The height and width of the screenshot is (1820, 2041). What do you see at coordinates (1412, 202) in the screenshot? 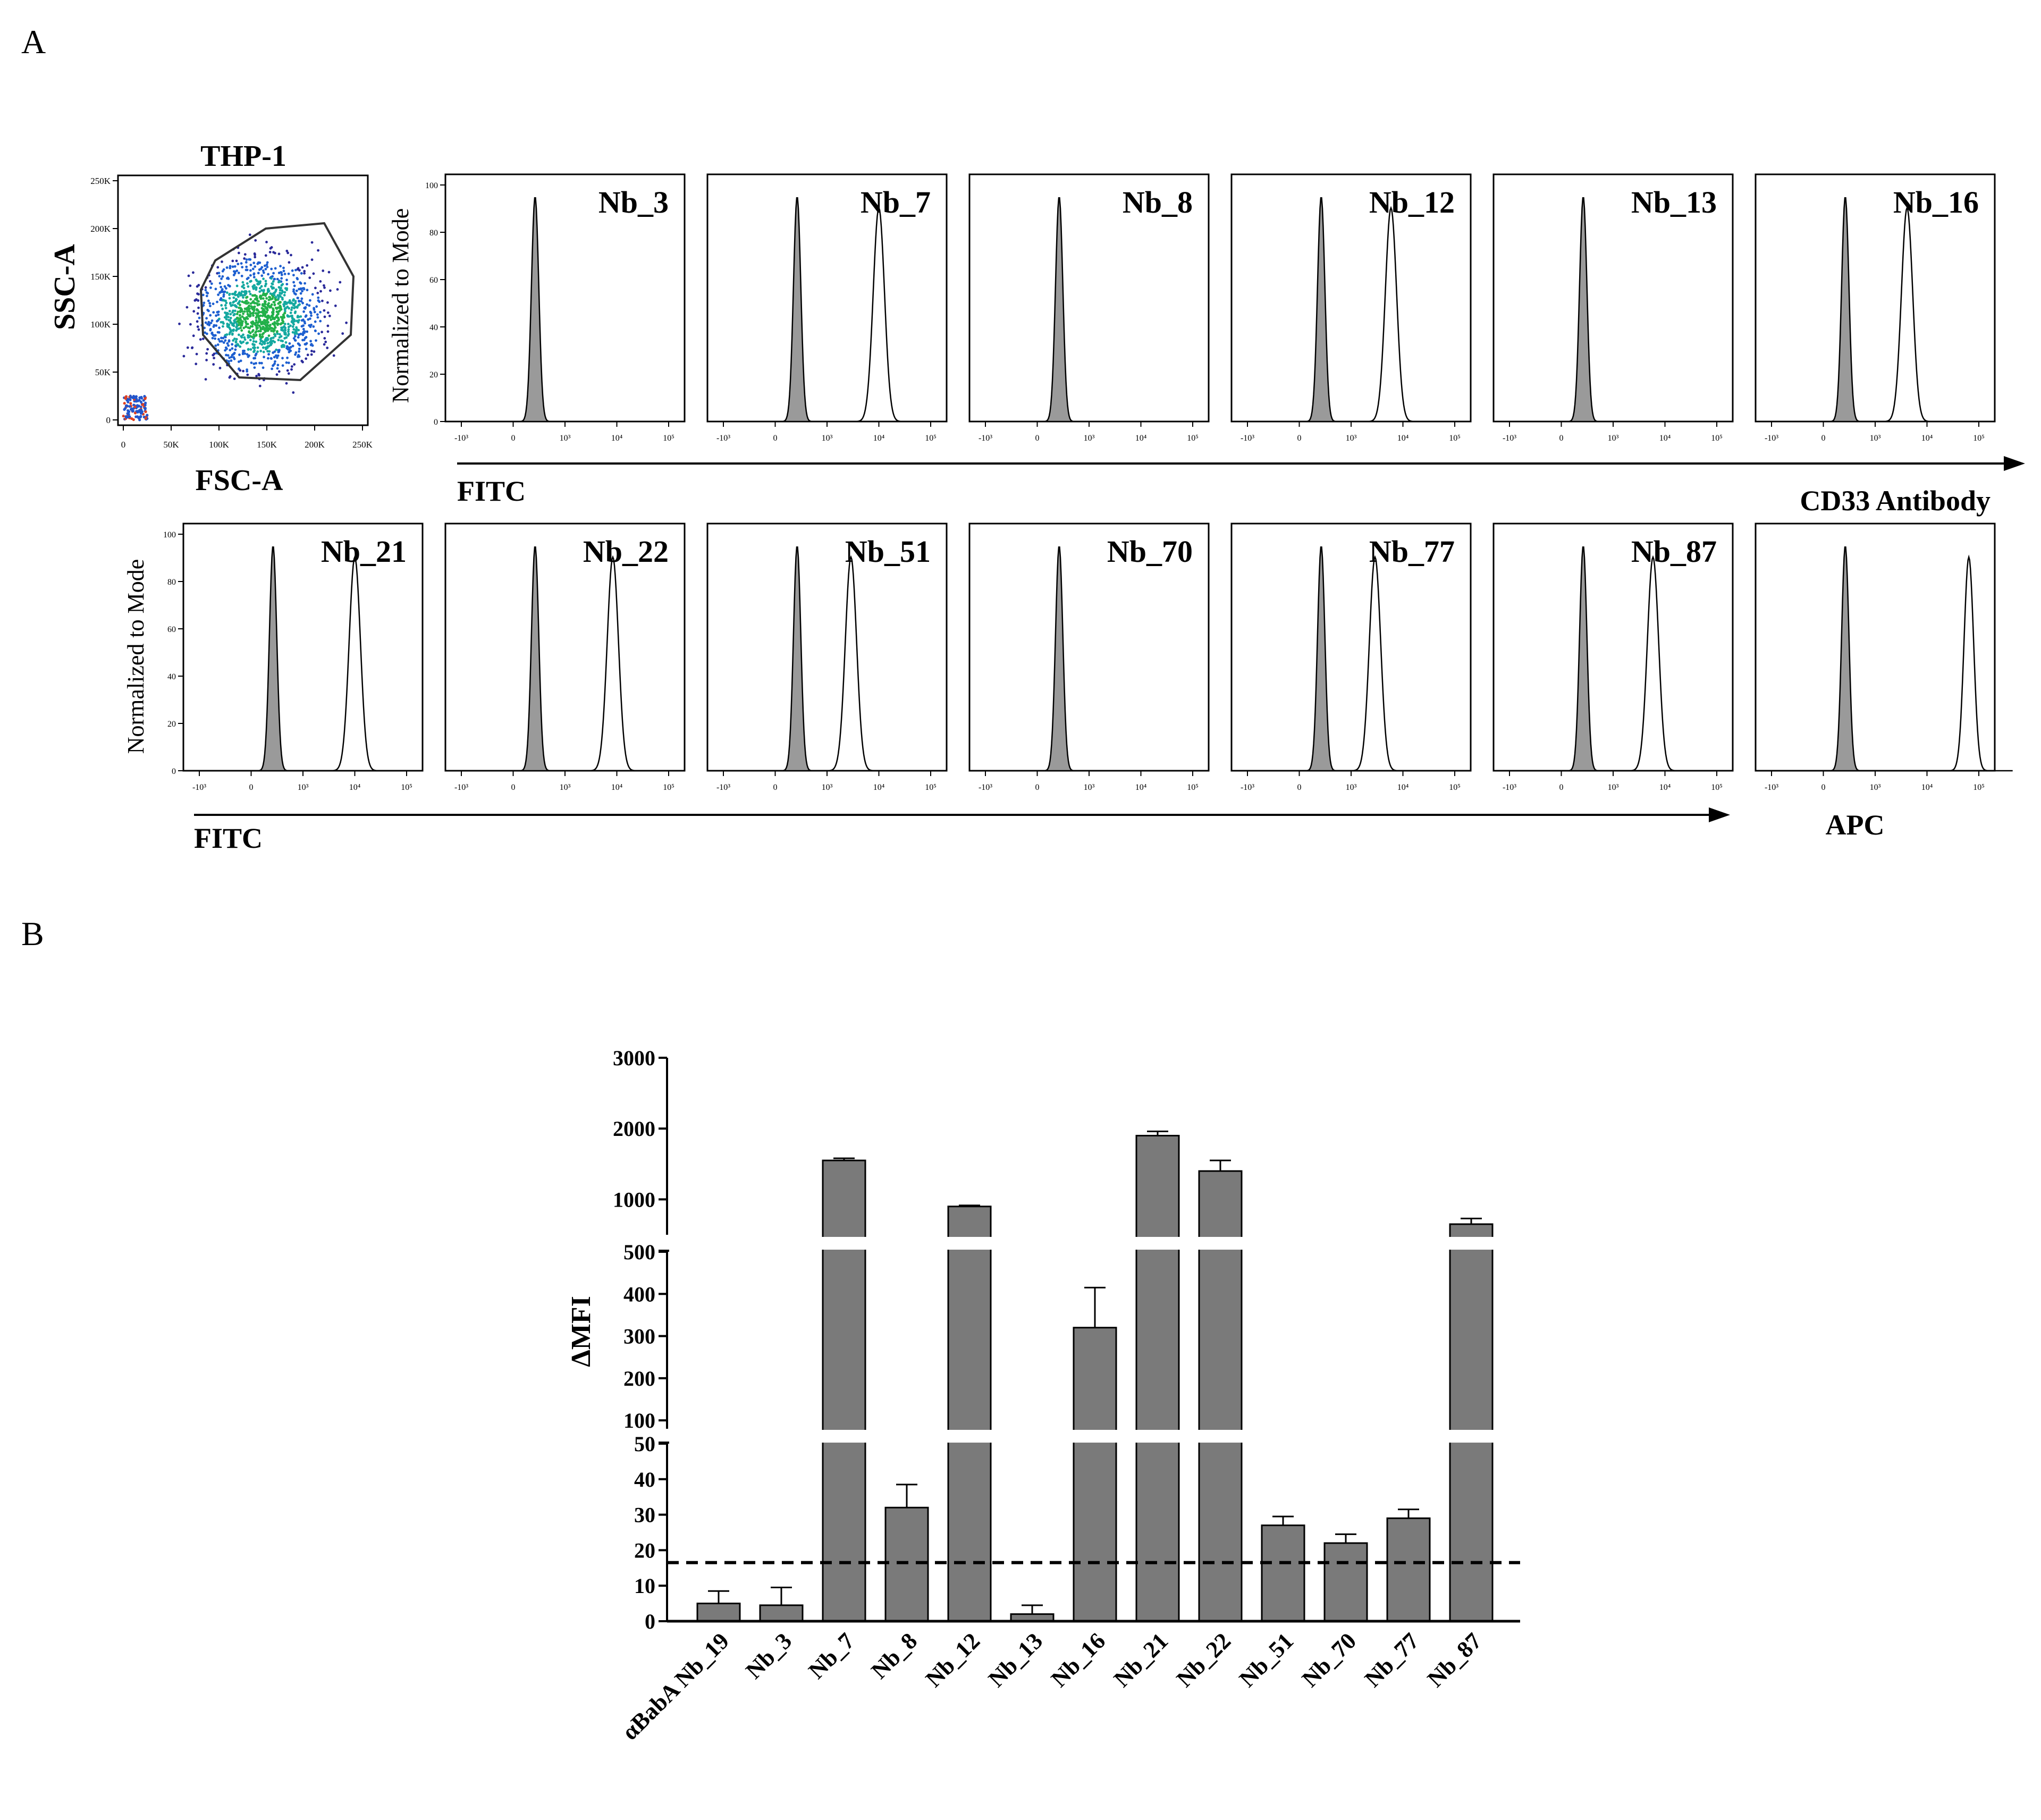
I see `histogram-label: Nb_12` at bounding box center [1412, 202].